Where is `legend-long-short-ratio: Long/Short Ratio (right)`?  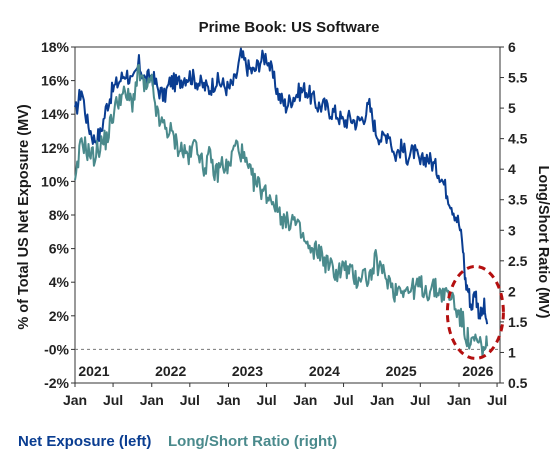 legend-long-short-ratio: Long/Short Ratio (right) is located at coordinates (252, 441).